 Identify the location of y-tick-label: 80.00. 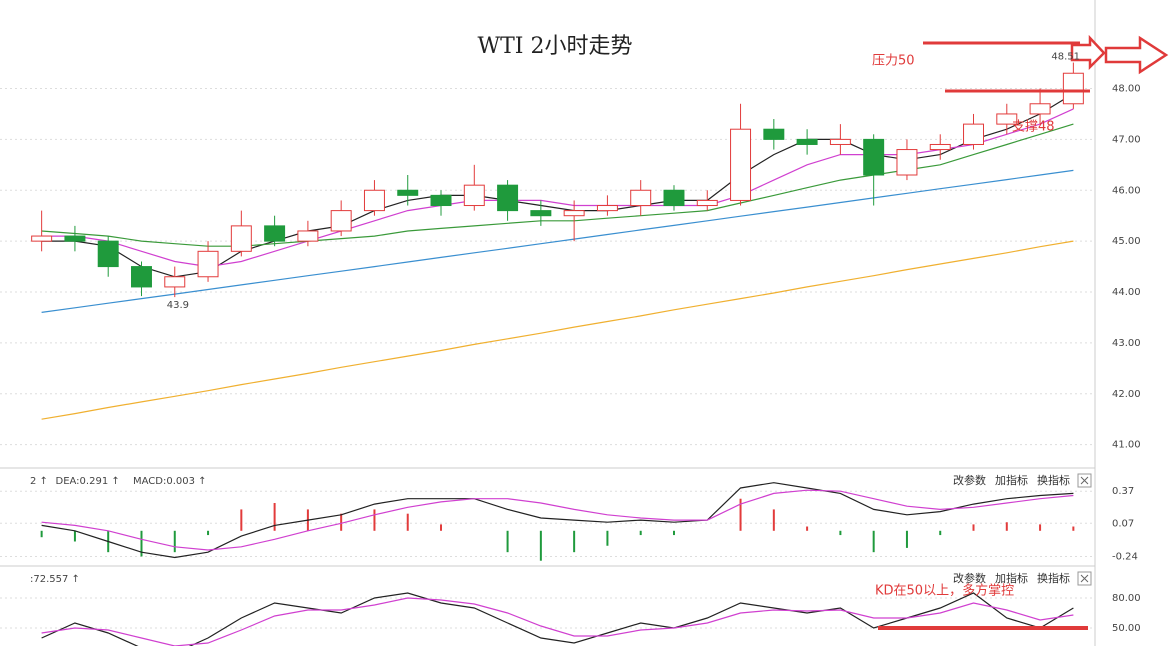
(1126, 598).